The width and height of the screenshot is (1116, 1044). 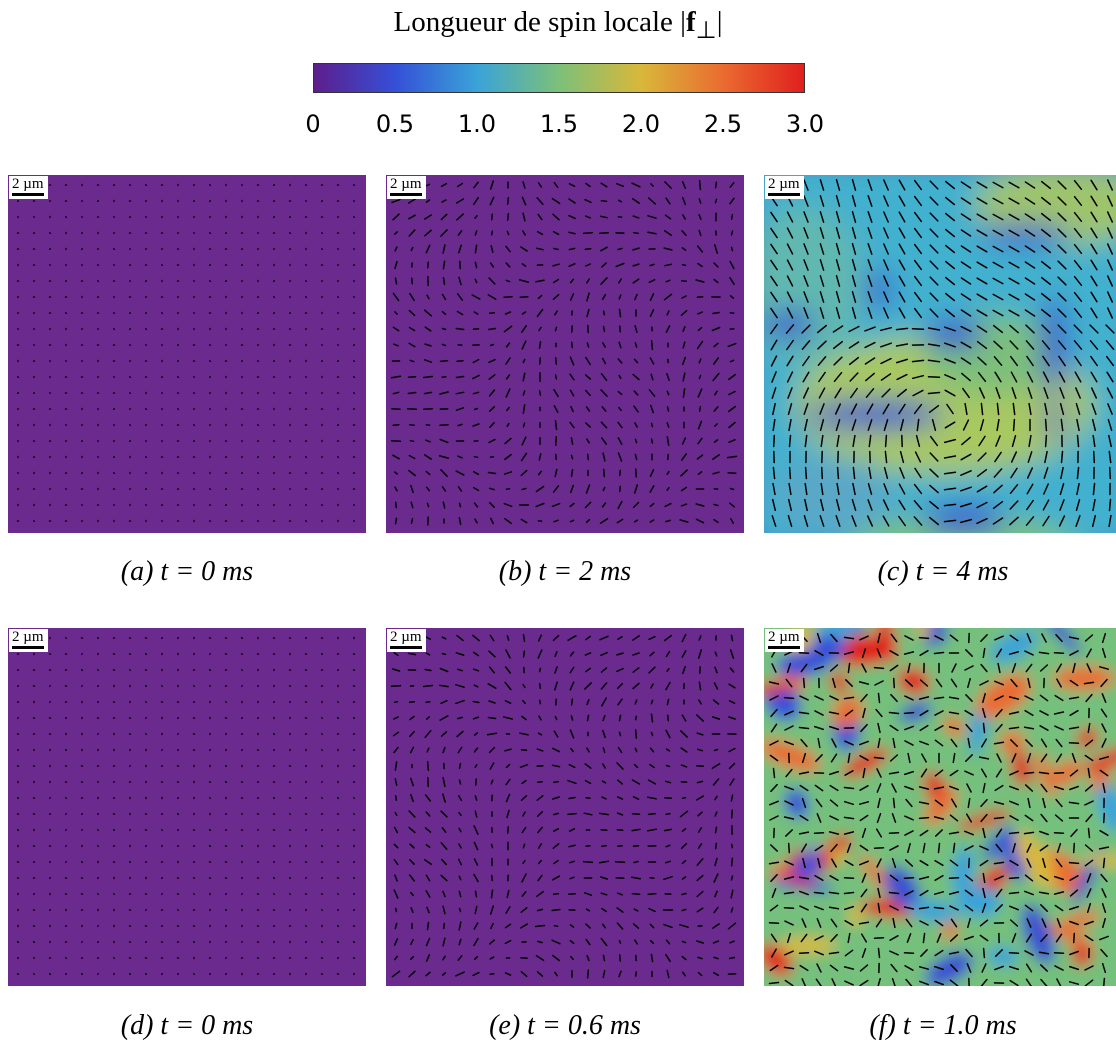 What do you see at coordinates (641, 124) in the screenshot?
I see `colorbar-tick-label: 2.0` at bounding box center [641, 124].